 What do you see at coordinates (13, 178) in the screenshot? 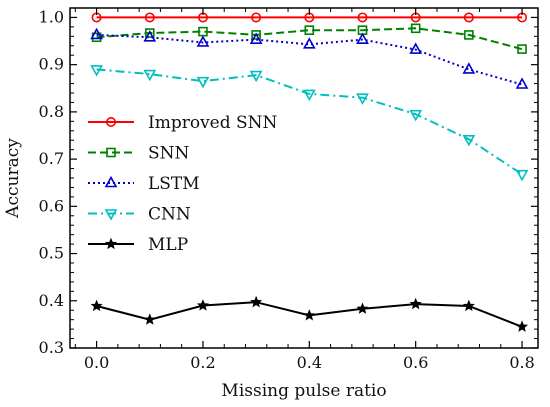
I see `y-axis-title: Accuracy` at bounding box center [13, 178].